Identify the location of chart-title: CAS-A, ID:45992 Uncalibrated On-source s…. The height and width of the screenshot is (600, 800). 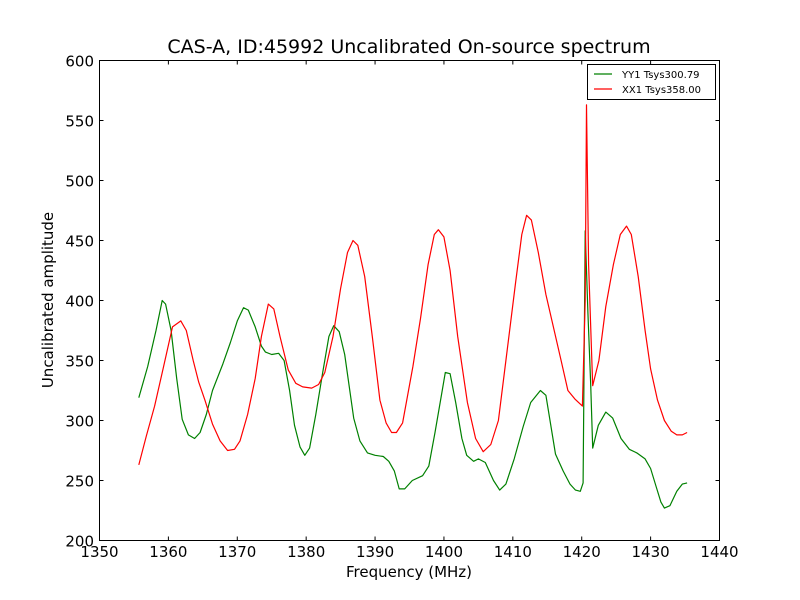
(408, 47).